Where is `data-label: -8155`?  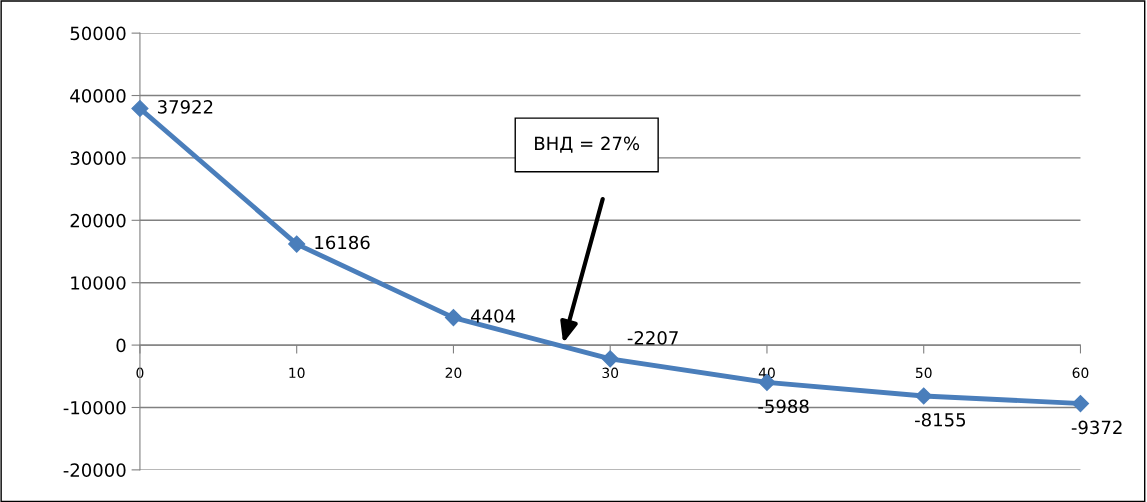
data-label: -8155 is located at coordinates (940, 419).